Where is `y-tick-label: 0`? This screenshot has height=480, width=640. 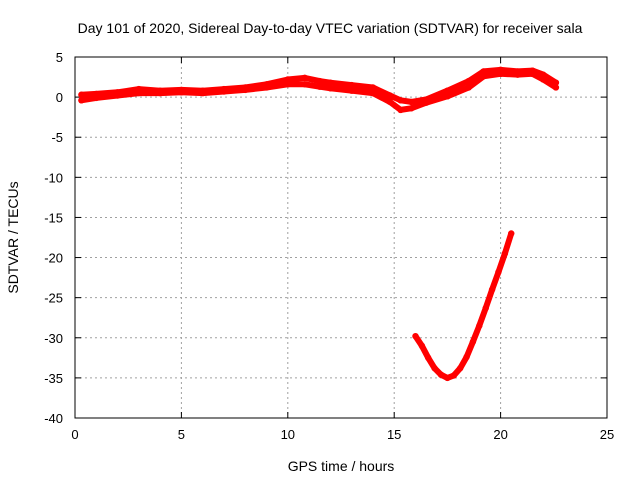
y-tick-label: 0 is located at coordinates (59, 97).